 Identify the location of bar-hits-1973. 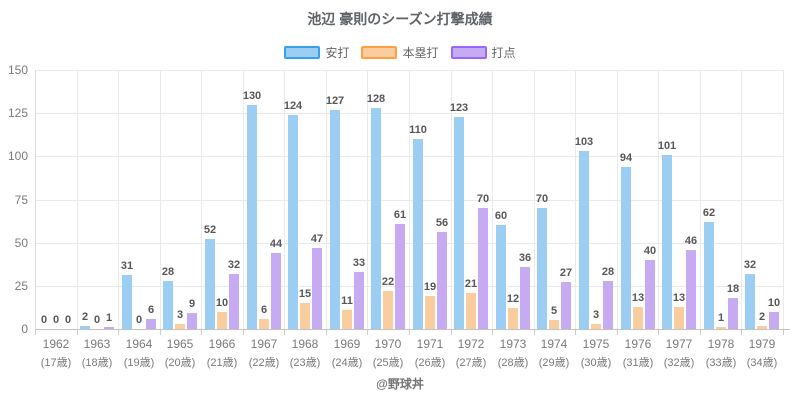
(501, 277).